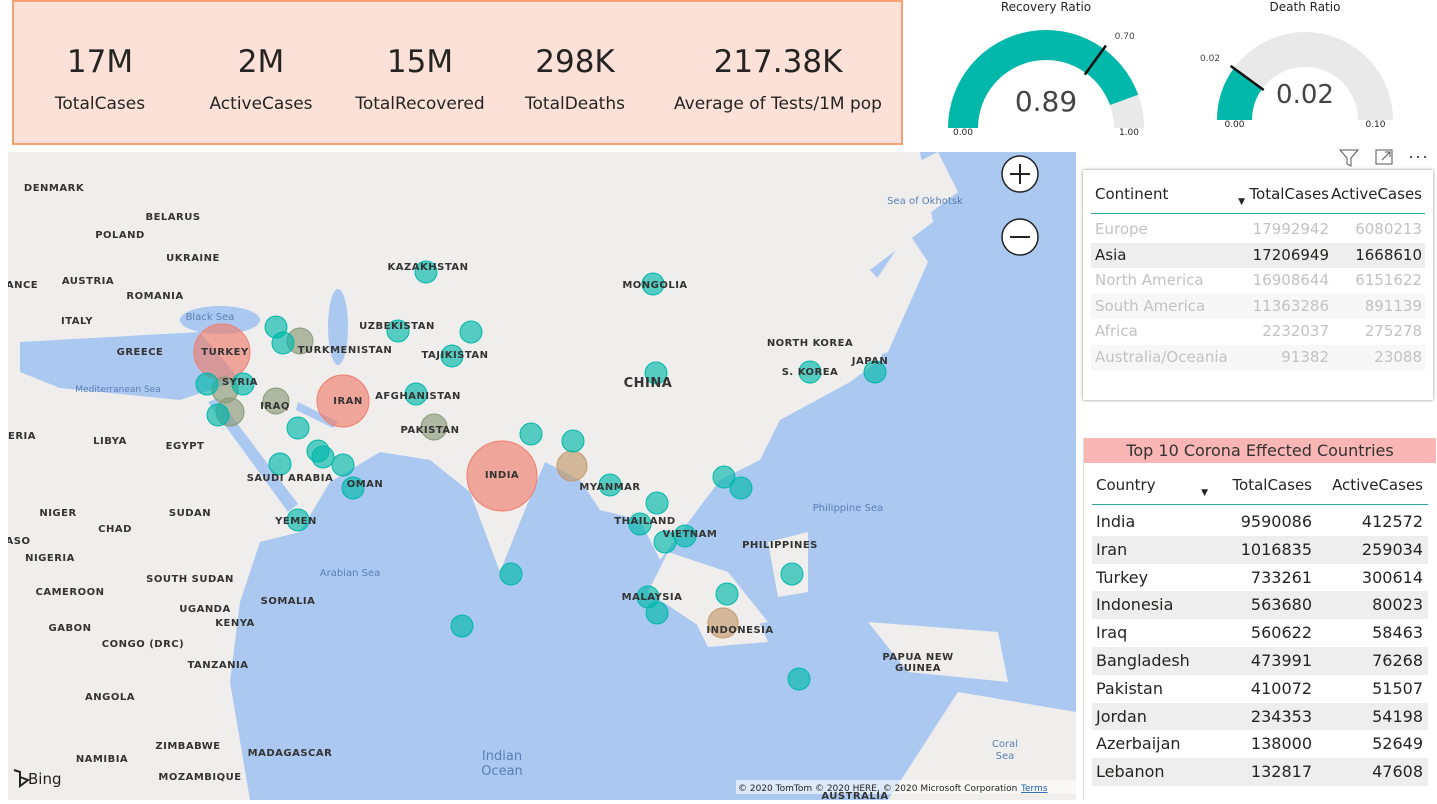  Describe the element at coordinates (1397, 605) in the screenshot. I see `table-cell: 80023` at that location.